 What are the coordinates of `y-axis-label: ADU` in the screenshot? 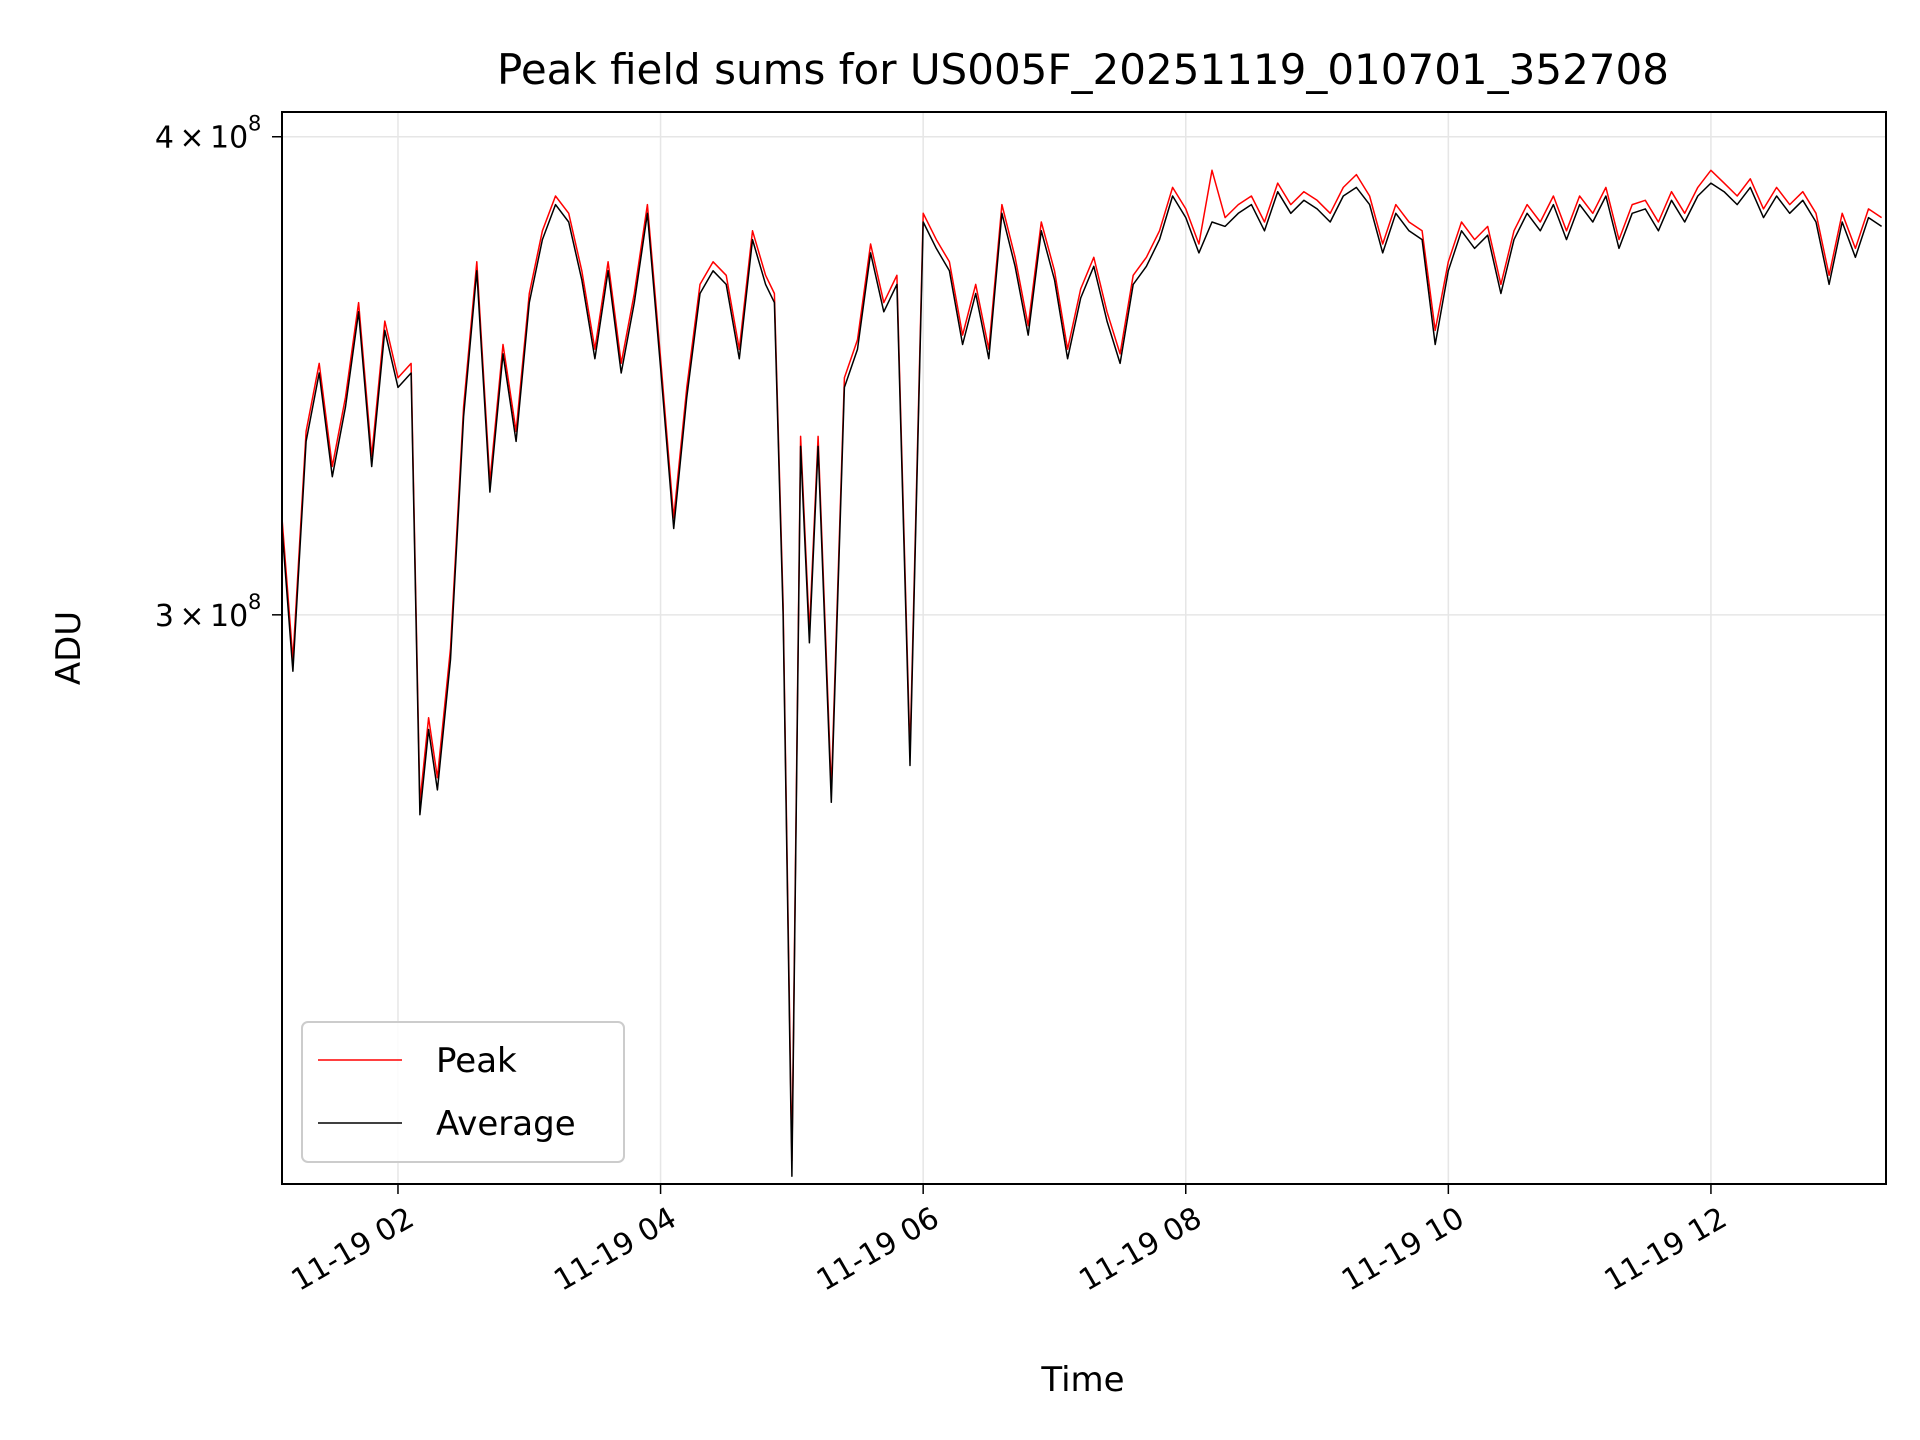 It's located at (69, 648).